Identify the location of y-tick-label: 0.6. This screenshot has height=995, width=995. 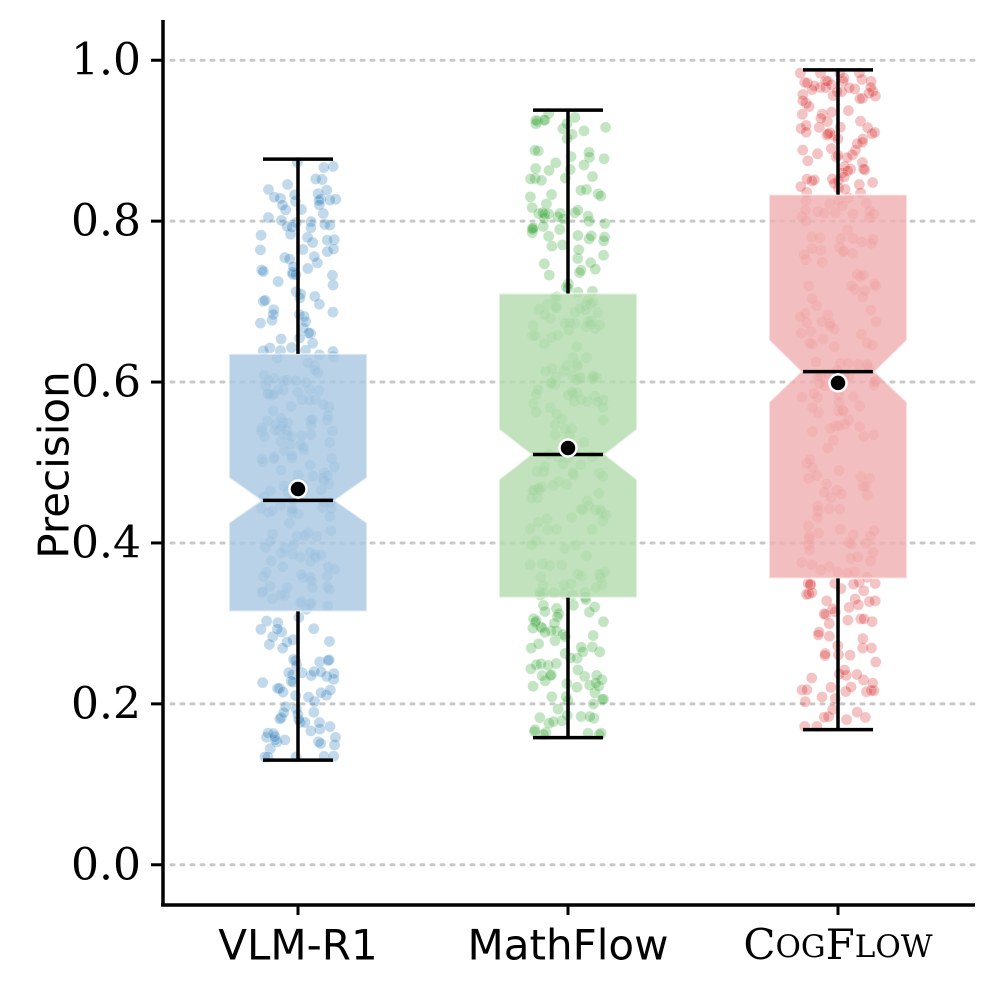
(106, 382).